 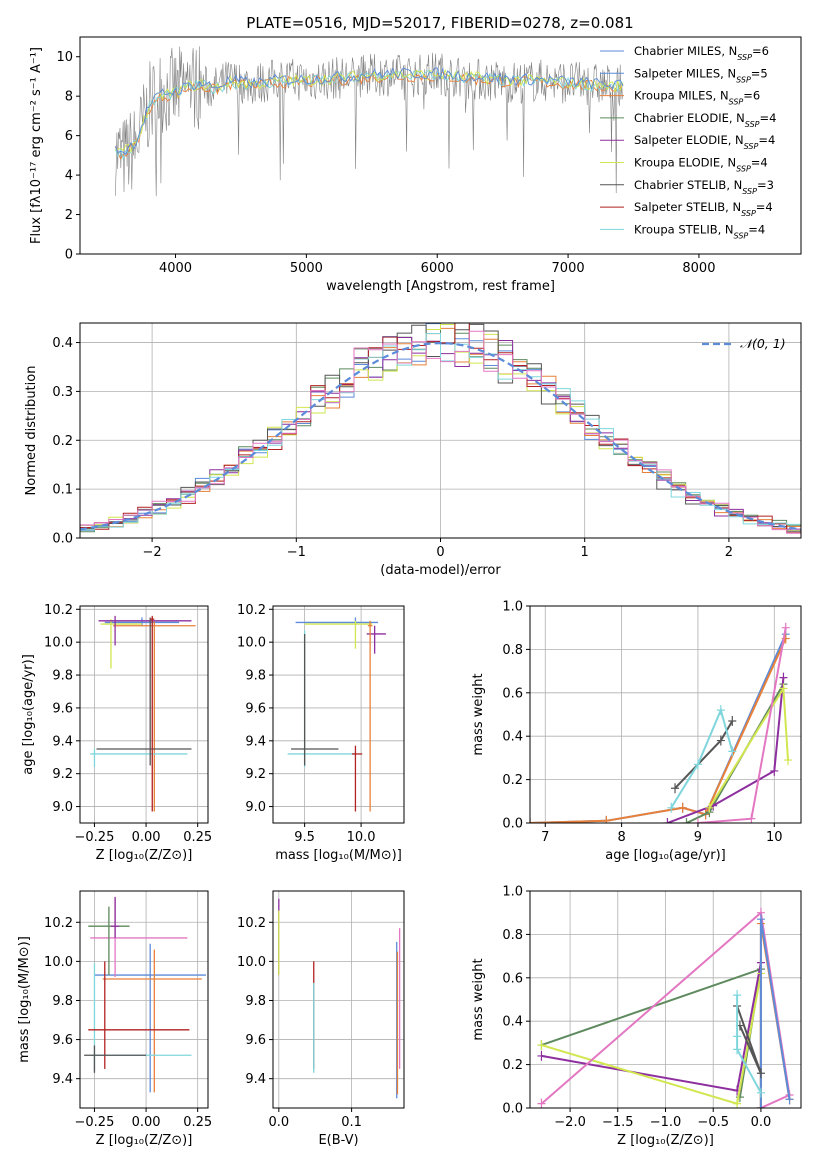 I want to click on x-tick-label: 9.5, so click(x=304, y=837).